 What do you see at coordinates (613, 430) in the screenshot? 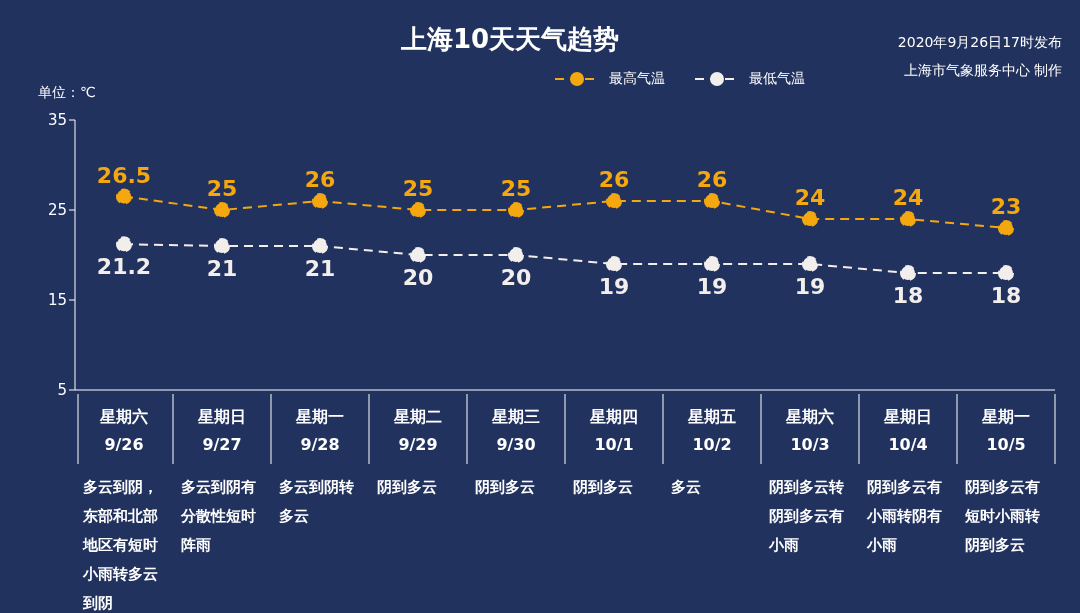
I see `x-tick-label: 星期四 10/1` at bounding box center [613, 430].